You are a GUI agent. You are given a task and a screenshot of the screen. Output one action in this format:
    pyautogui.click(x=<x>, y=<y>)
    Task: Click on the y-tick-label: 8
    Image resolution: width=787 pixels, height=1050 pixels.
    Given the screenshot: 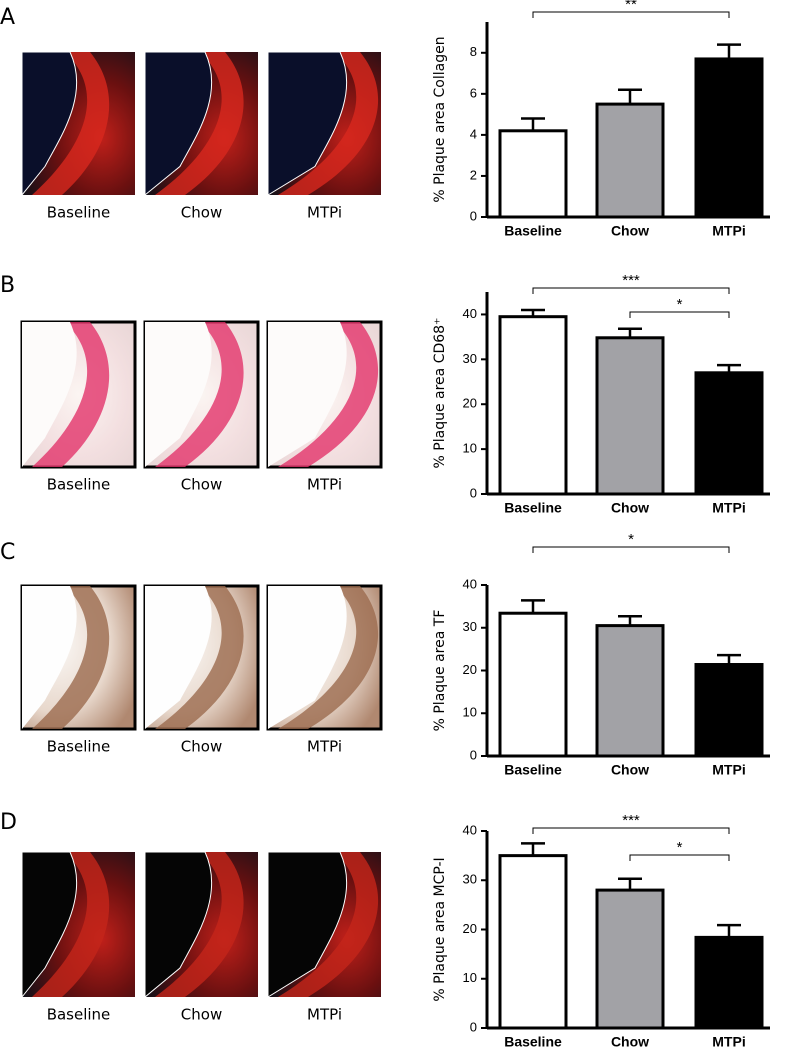 What is the action you would take?
    pyautogui.click(x=473, y=51)
    